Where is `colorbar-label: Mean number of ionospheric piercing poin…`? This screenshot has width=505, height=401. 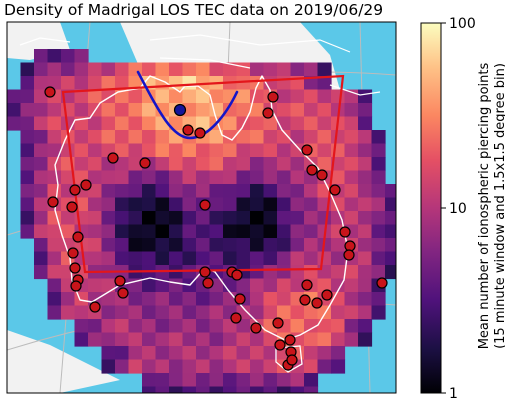
colorbar-label: Mean number of ionospheric piercing poin… is located at coordinates (491, 206).